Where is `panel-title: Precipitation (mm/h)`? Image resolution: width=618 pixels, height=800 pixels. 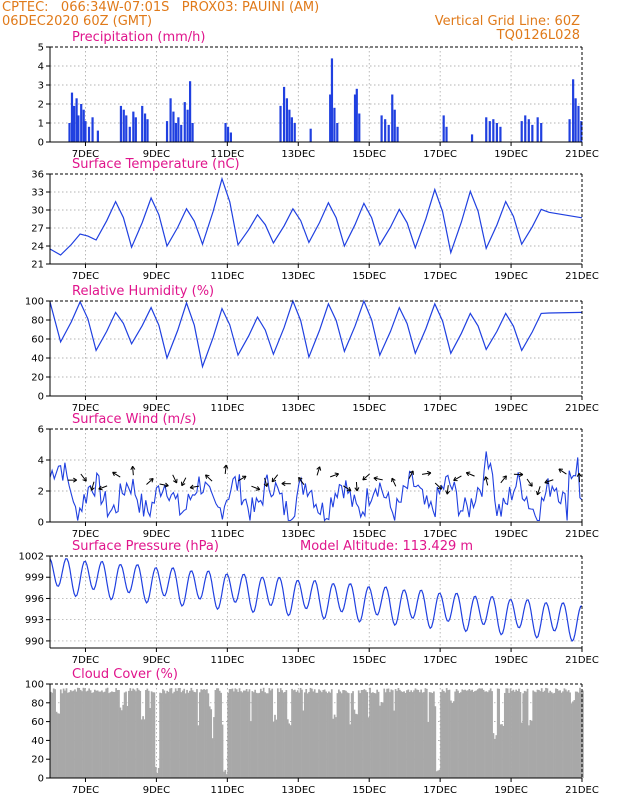 panel-title: Precipitation (mm/h) is located at coordinates (138, 37).